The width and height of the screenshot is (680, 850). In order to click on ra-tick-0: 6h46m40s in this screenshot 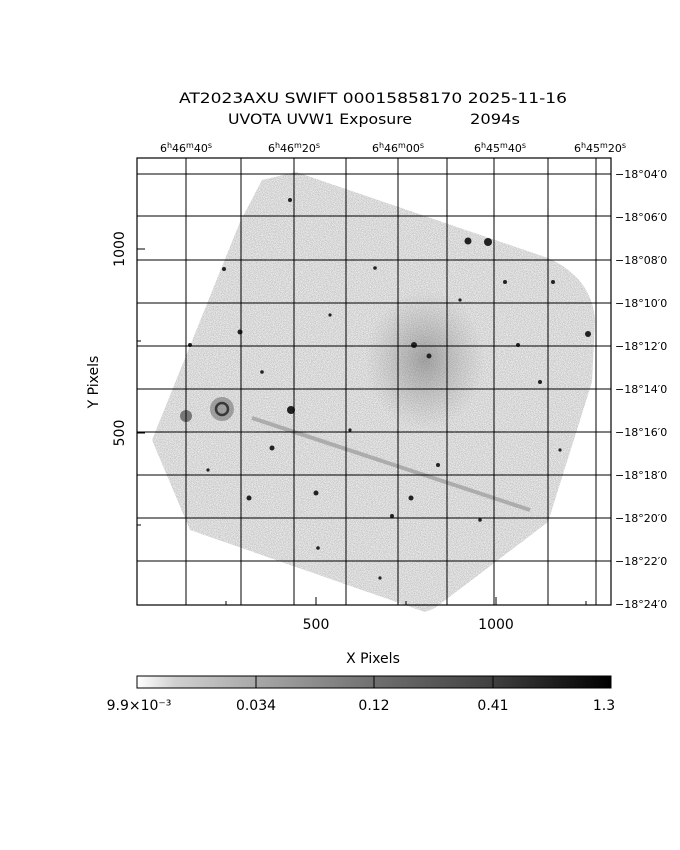, I will do `click(186, 148)`.